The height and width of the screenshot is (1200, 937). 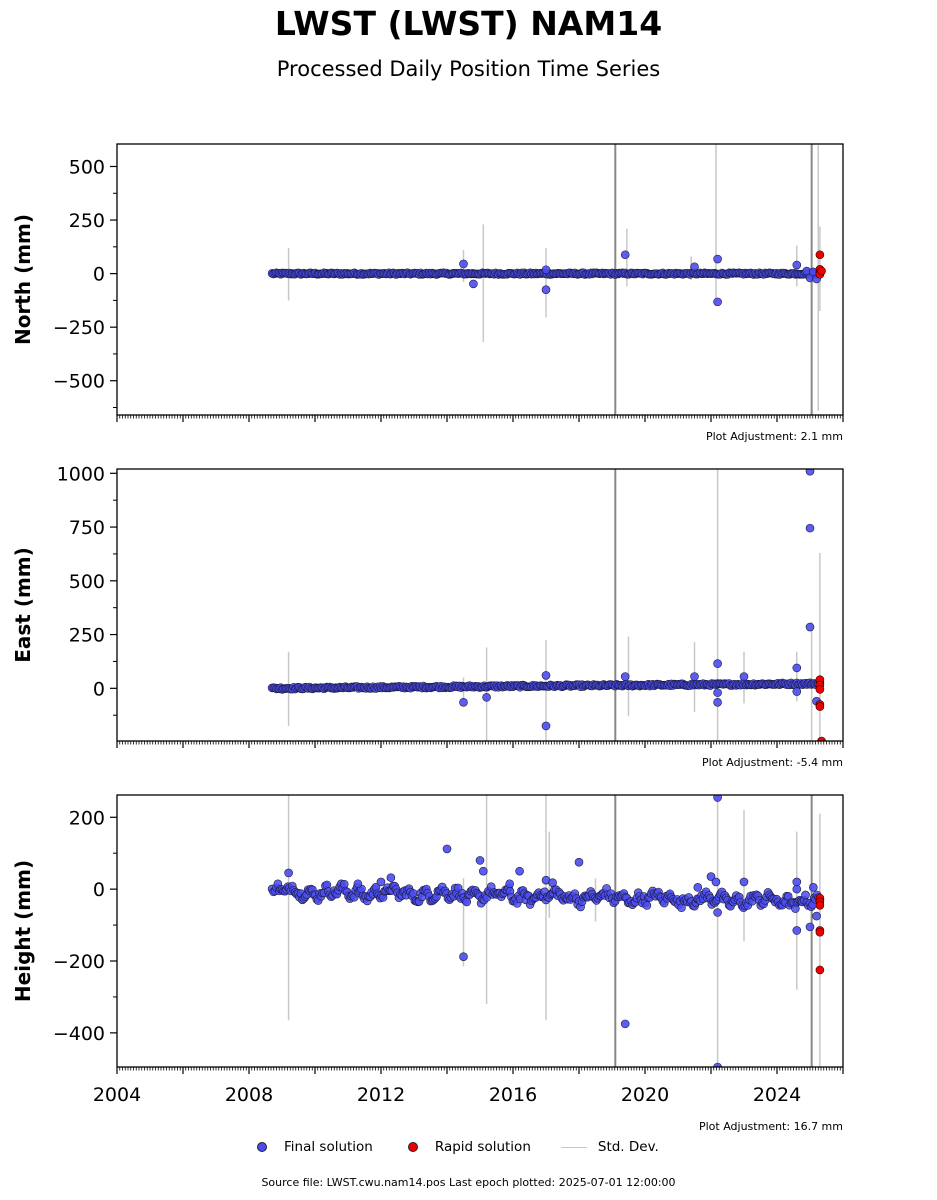 What do you see at coordinates (87, 528) in the screenshot?
I see `y-tick-label: 750` at bounding box center [87, 528].